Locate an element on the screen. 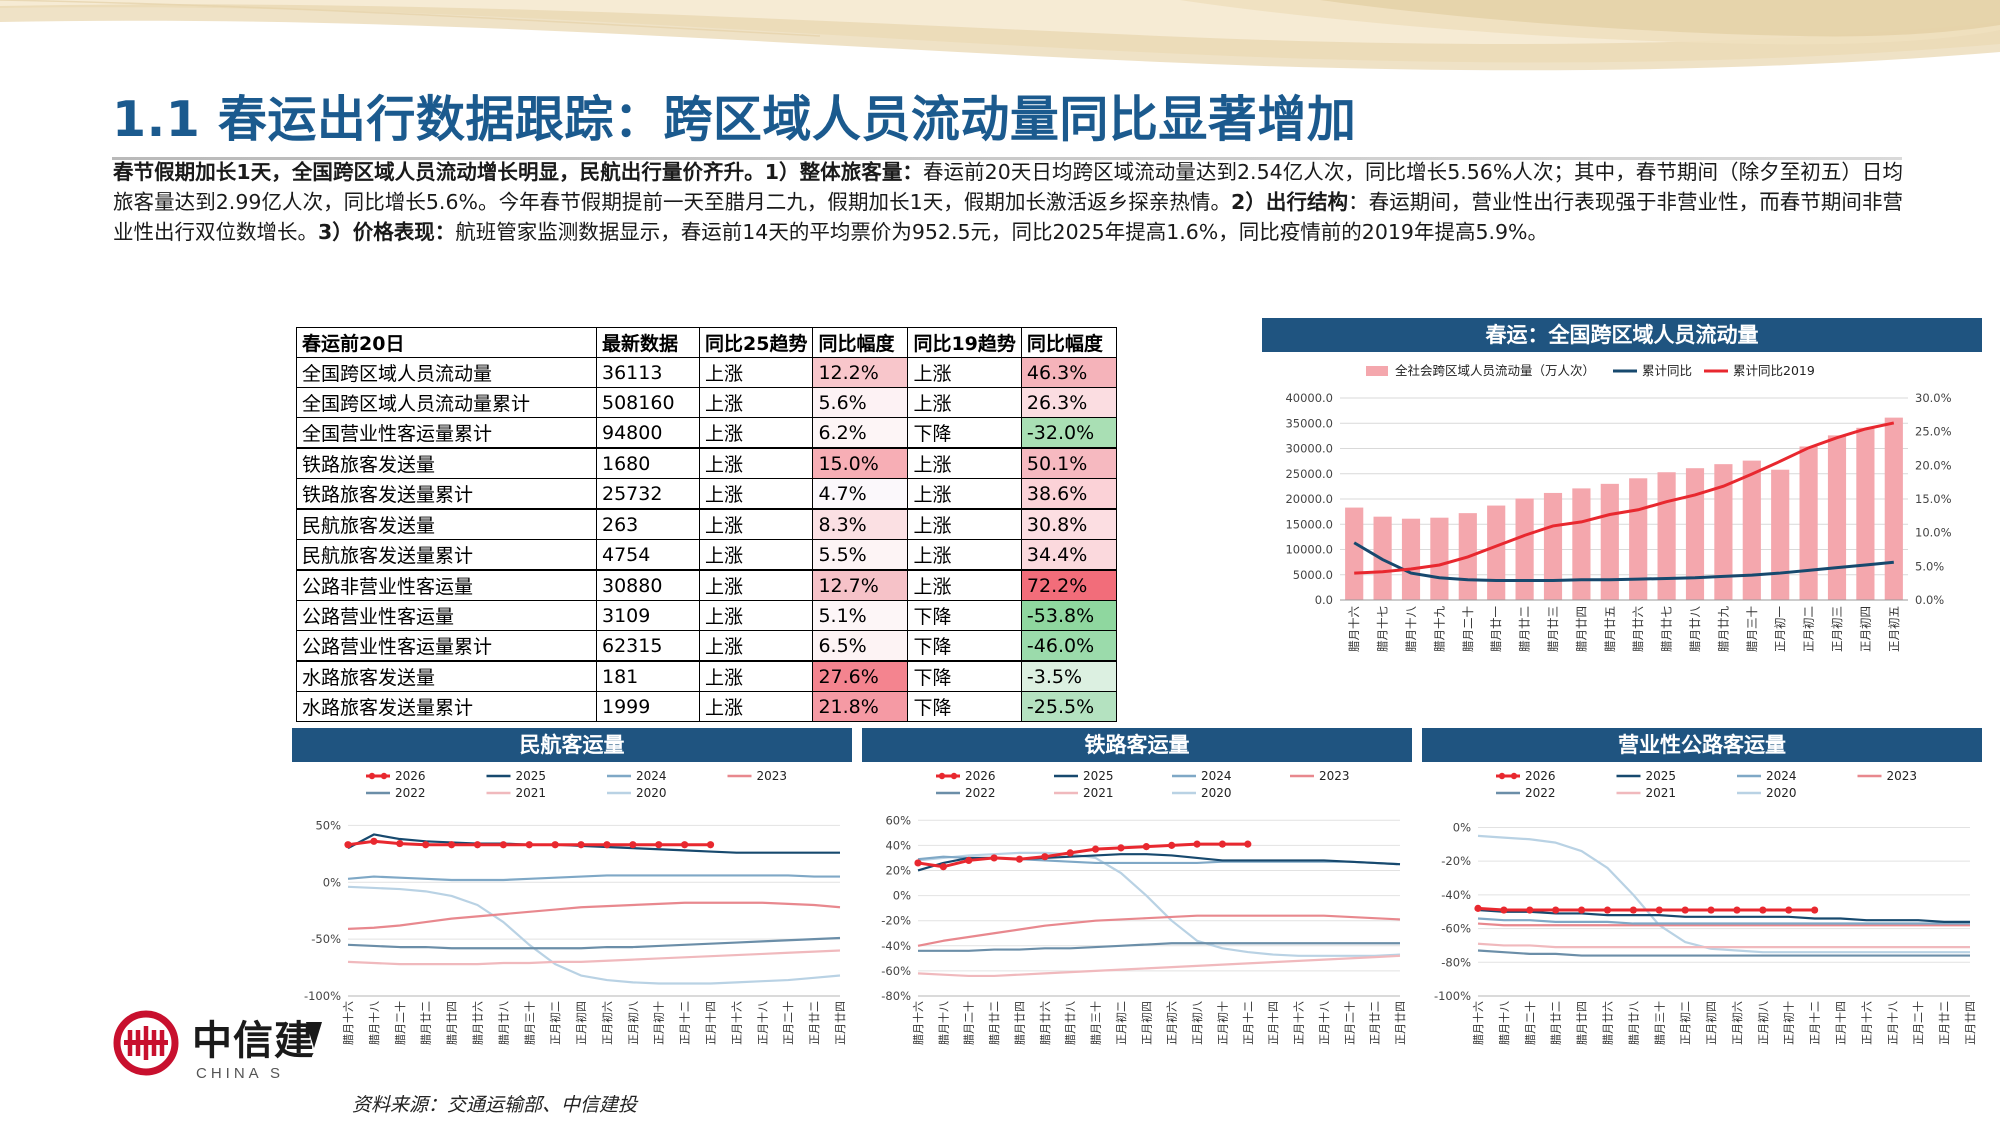 The height and width of the screenshot is (1125, 2000). svg-text: 腊月廿九 is located at coordinates (1723, 629).